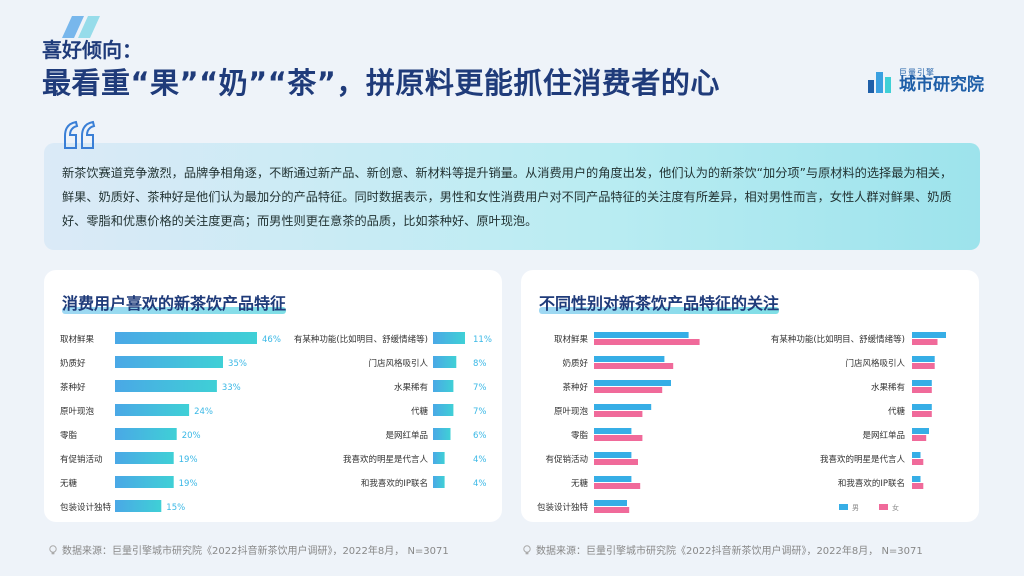 The image size is (1024, 576). What do you see at coordinates (271, 340) in the screenshot?
I see `bar-value-label: 46%` at bounding box center [271, 340].